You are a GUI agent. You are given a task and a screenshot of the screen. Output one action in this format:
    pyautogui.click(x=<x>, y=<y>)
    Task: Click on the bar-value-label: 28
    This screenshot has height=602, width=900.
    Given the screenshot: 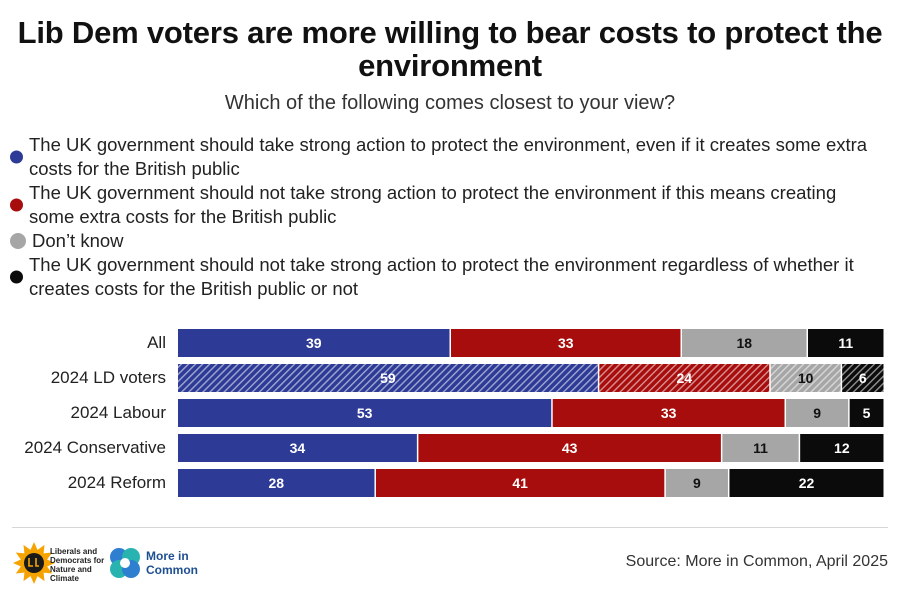 What is the action you would take?
    pyautogui.click(x=276, y=483)
    